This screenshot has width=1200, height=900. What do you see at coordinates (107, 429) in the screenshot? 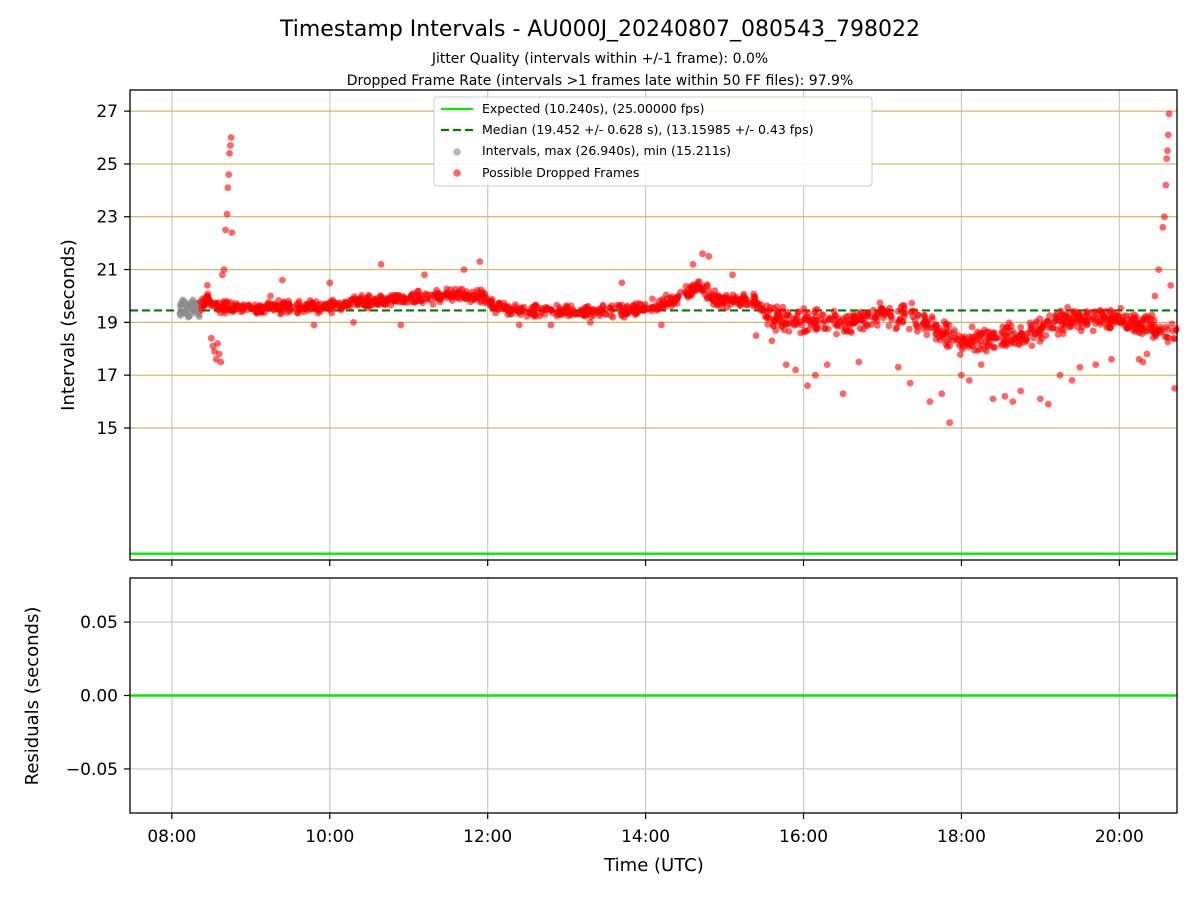
I see `intervals-y-tick-label: 15` at bounding box center [107, 429].